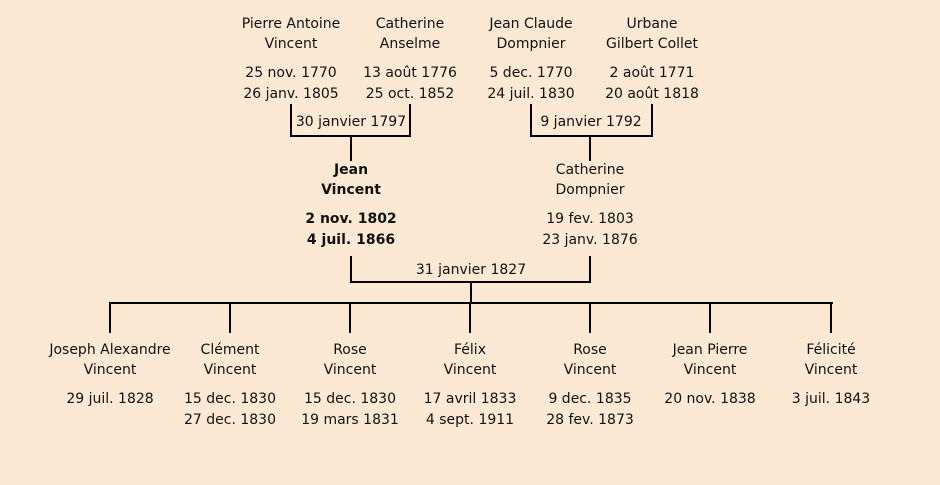 The image size is (940, 485). Describe the element at coordinates (591, 136) in the screenshot. I see `marriage2-bottom-line` at that location.